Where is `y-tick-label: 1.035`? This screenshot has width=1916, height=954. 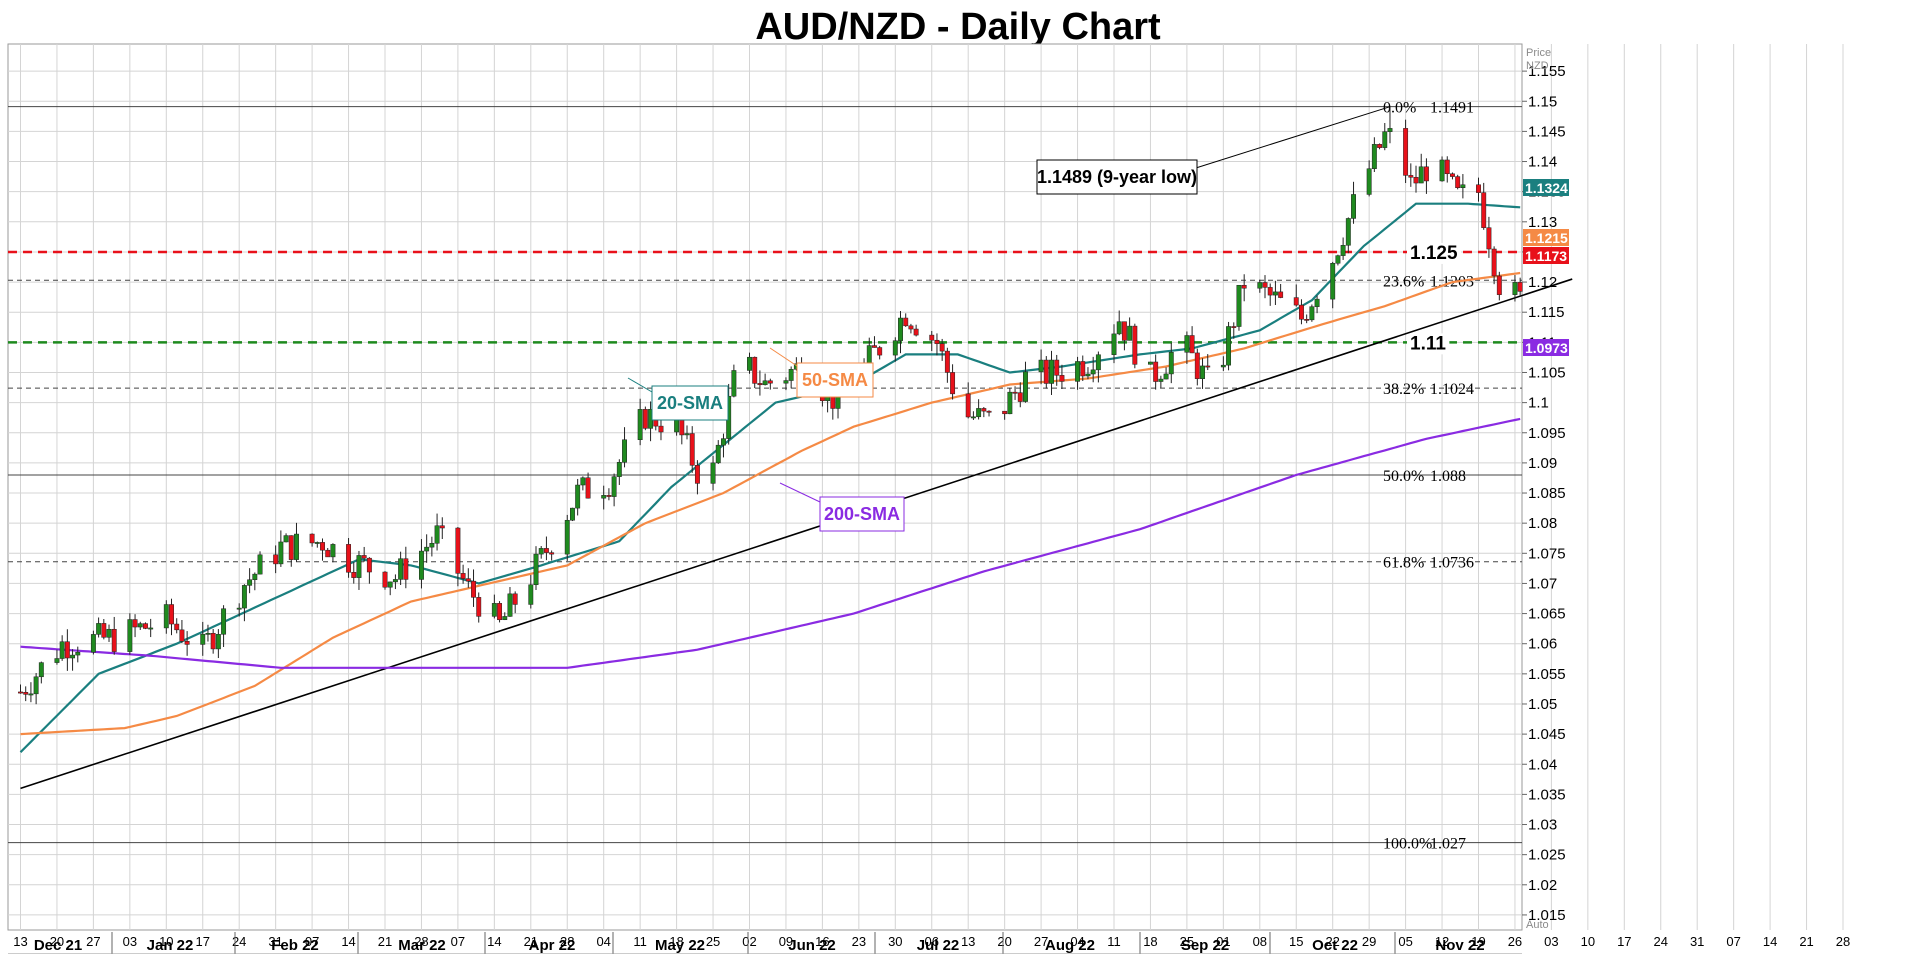
y-tick-label: 1.035 is located at coordinates (1547, 794).